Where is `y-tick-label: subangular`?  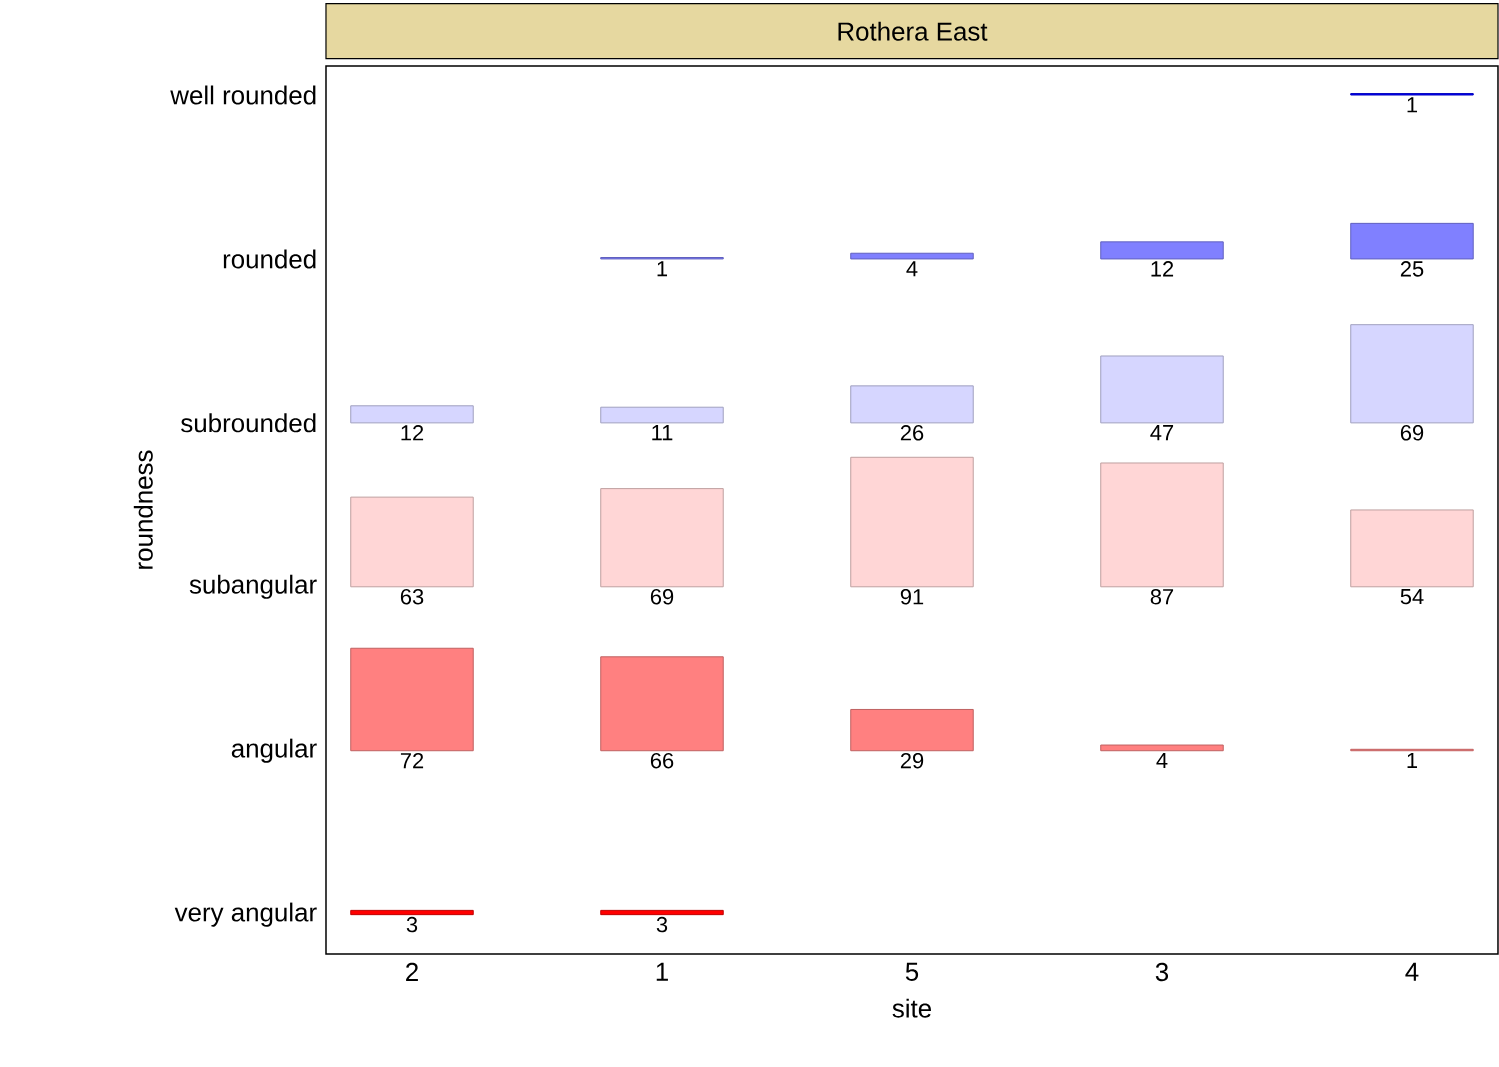 y-tick-label: subangular is located at coordinates (253, 586).